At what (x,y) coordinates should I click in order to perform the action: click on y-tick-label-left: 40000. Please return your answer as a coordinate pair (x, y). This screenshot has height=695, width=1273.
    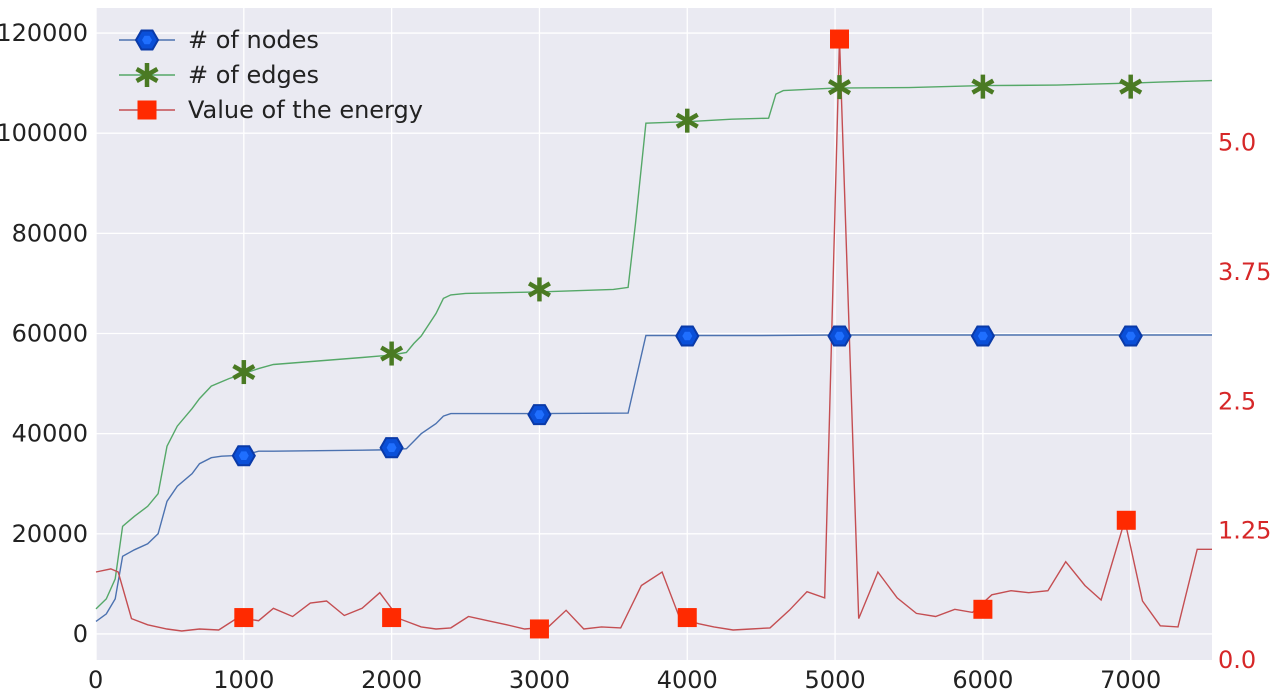
    Looking at the image, I should click on (50, 434).